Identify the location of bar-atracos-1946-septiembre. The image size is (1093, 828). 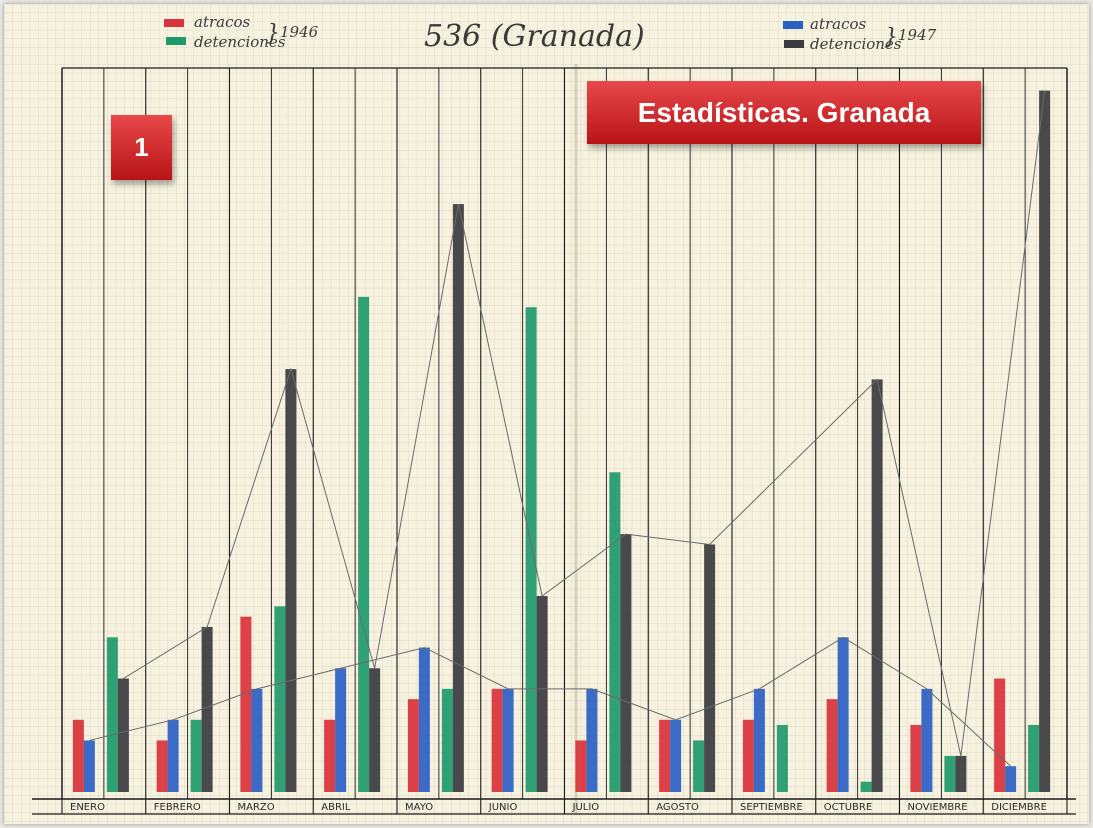
(748, 755).